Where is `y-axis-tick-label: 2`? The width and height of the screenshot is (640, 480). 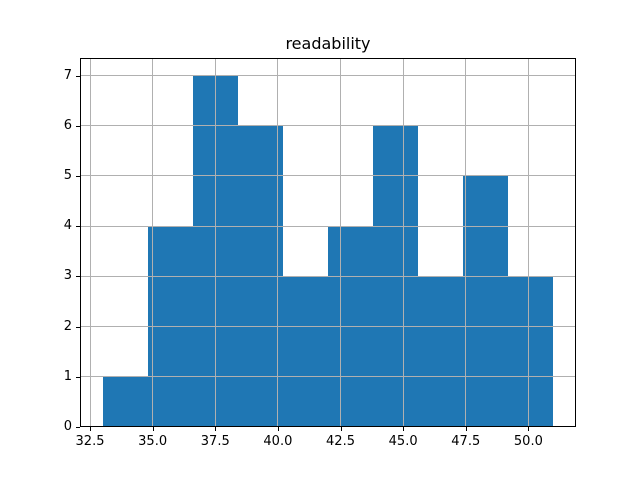 y-axis-tick-label: 2 is located at coordinates (67, 326).